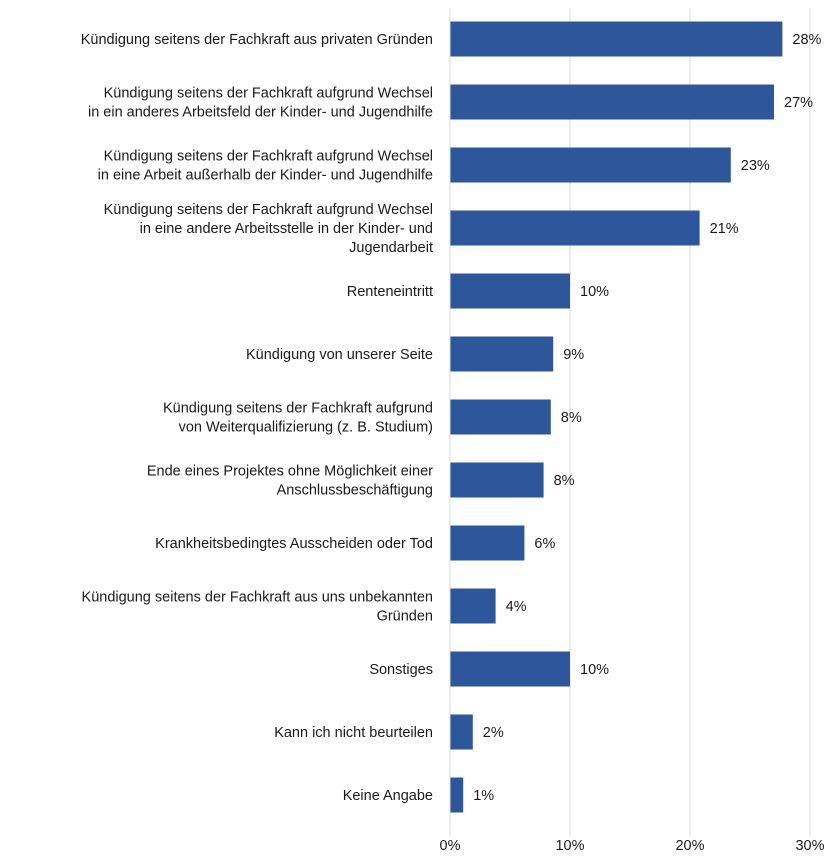 Image resolution: width=829 pixels, height=856 pixels. Describe the element at coordinates (483, 796) in the screenshot. I see `value-label-12: 1%` at that location.